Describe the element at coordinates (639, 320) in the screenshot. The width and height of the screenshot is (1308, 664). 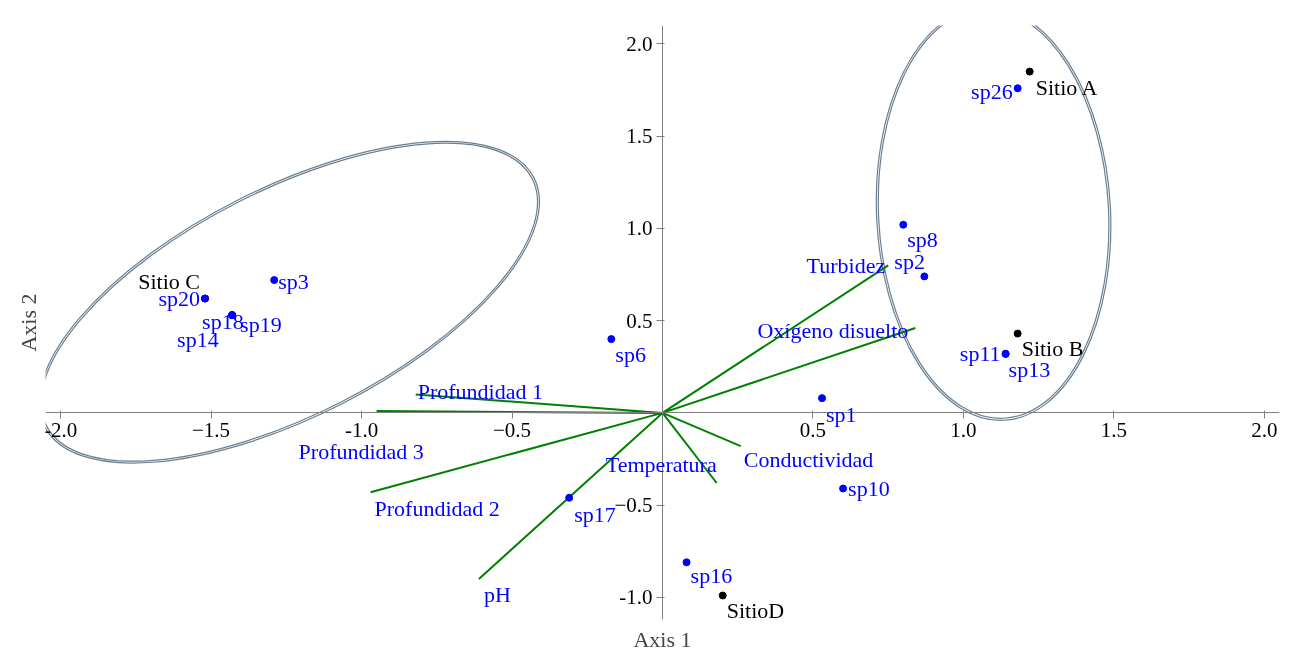
I see `y-tick-label: 0.5` at that location.